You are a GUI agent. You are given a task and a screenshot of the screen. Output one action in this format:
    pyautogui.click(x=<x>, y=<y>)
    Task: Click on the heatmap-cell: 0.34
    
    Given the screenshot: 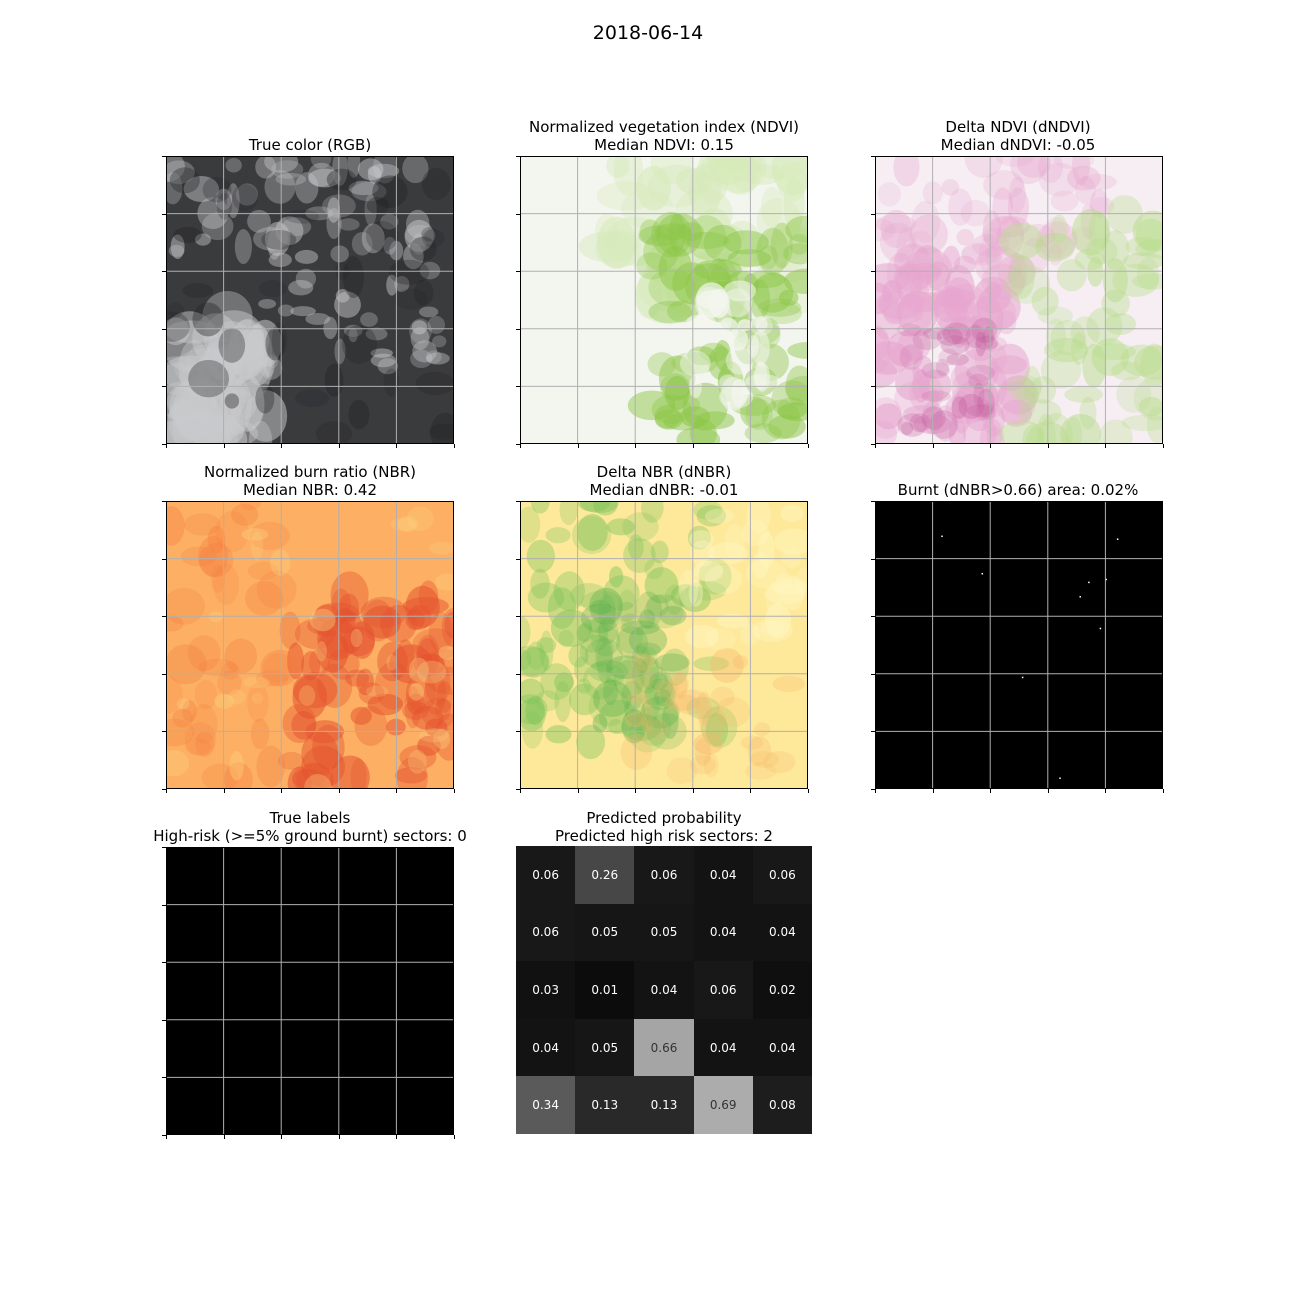 What is the action you would take?
    pyautogui.click(x=546, y=1105)
    